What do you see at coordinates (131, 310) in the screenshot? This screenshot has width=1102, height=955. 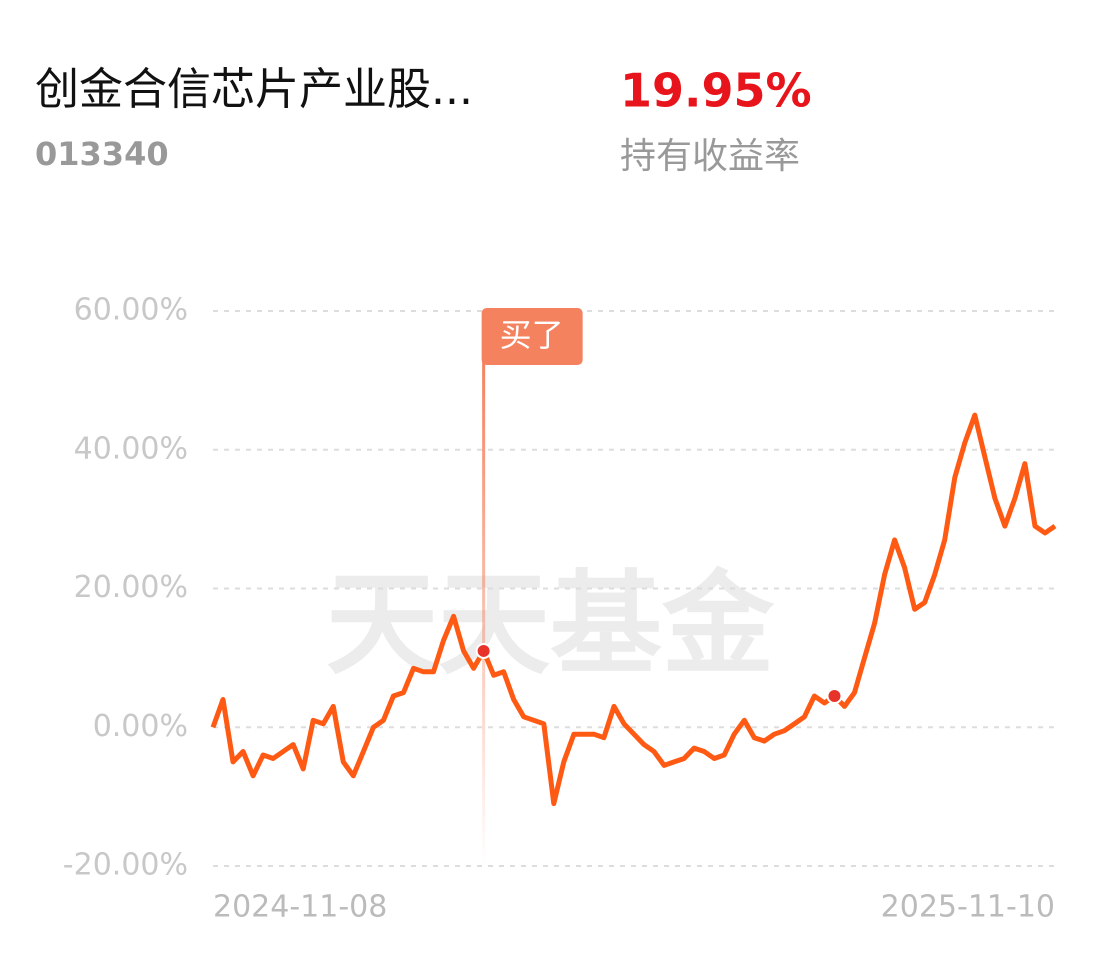 I see `y-tick-label: 60.00%` at bounding box center [131, 310].